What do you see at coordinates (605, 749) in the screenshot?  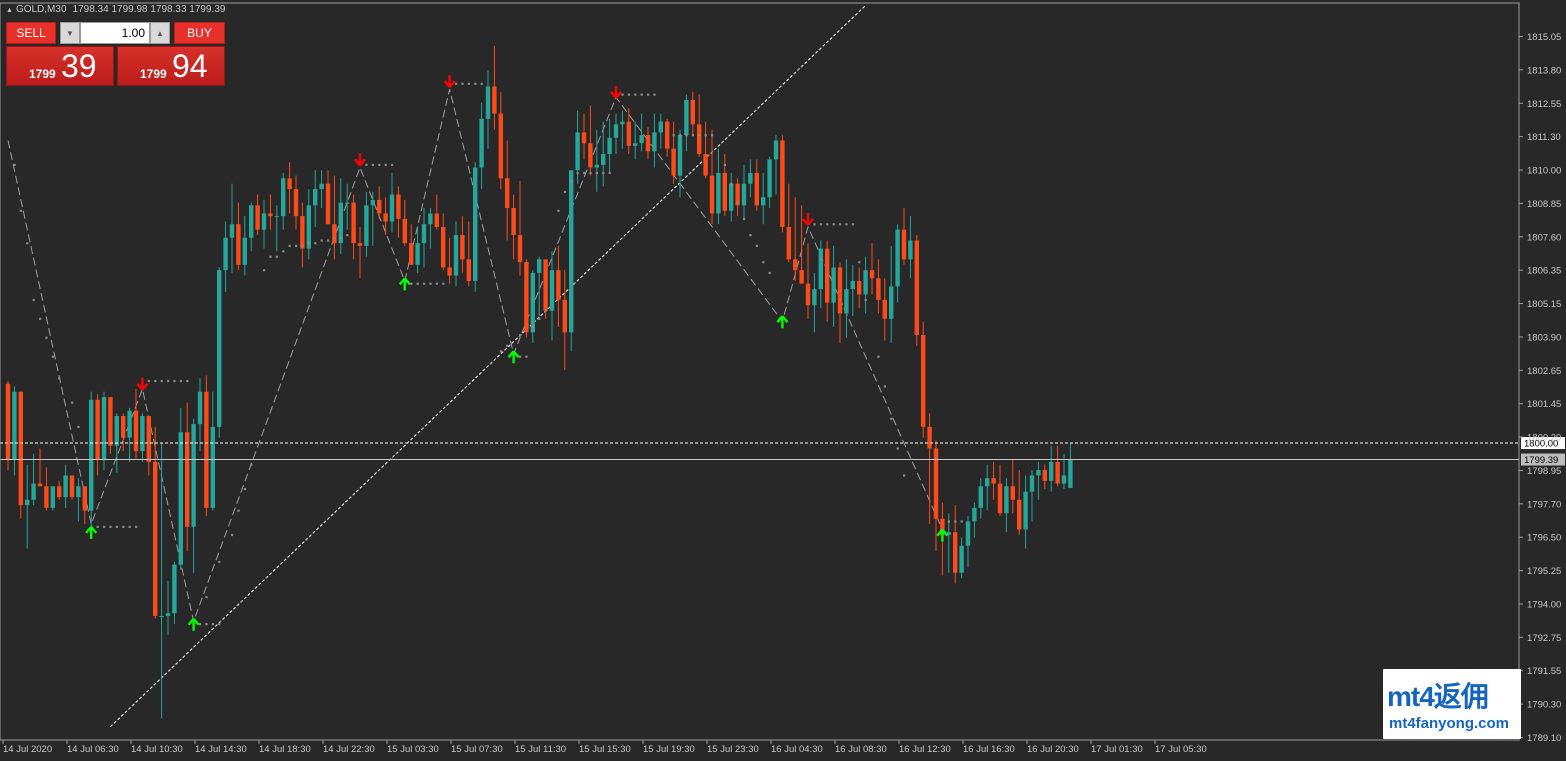 I see `x-tick-label: 15 Jul 15:30` at bounding box center [605, 749].